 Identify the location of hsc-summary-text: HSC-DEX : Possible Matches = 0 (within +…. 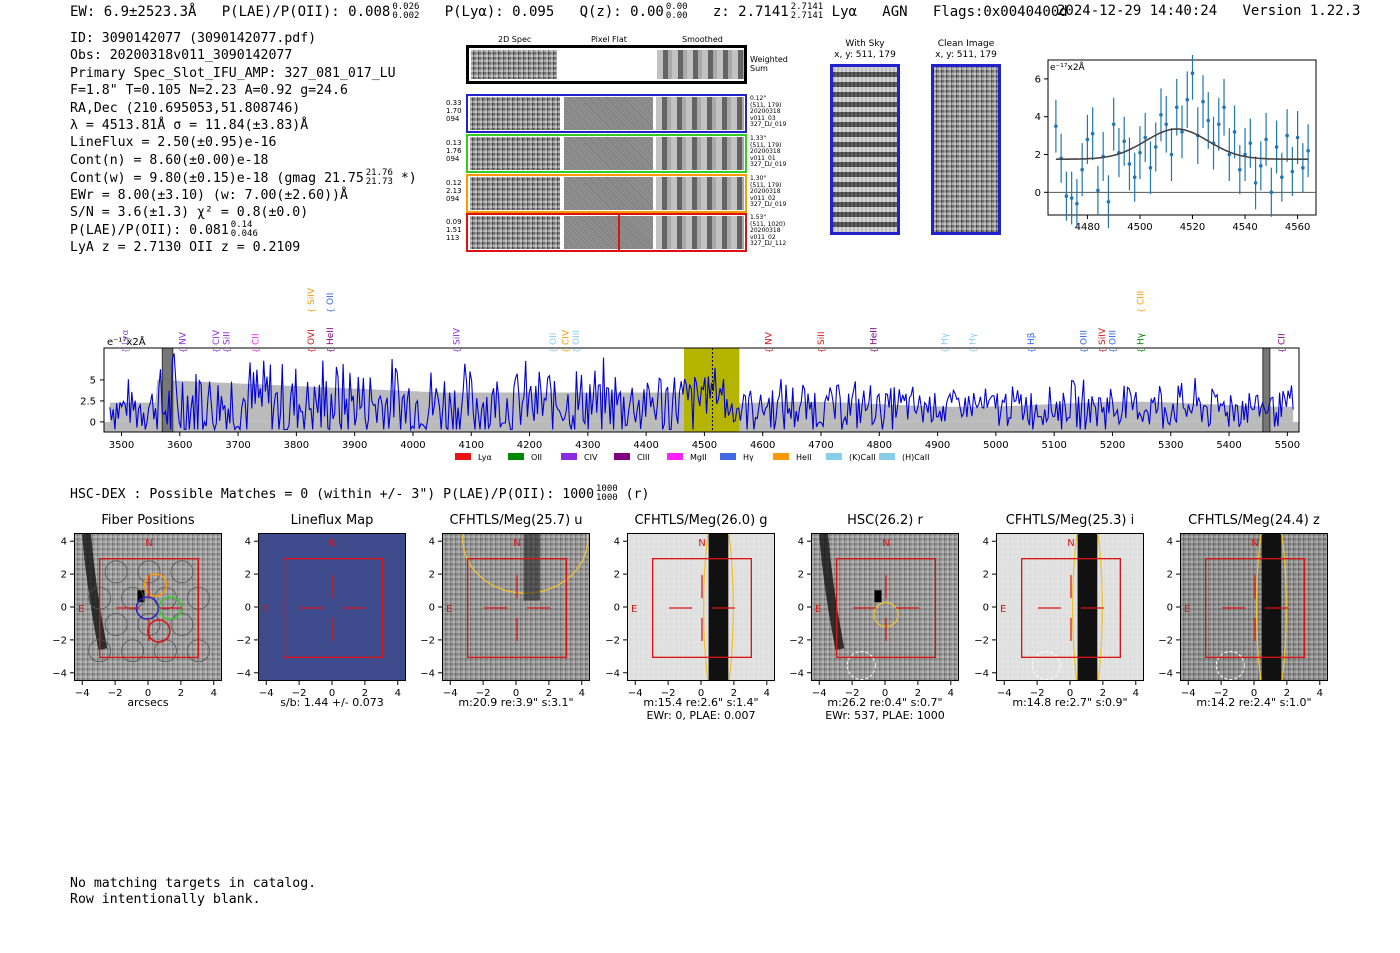
(332, 494).